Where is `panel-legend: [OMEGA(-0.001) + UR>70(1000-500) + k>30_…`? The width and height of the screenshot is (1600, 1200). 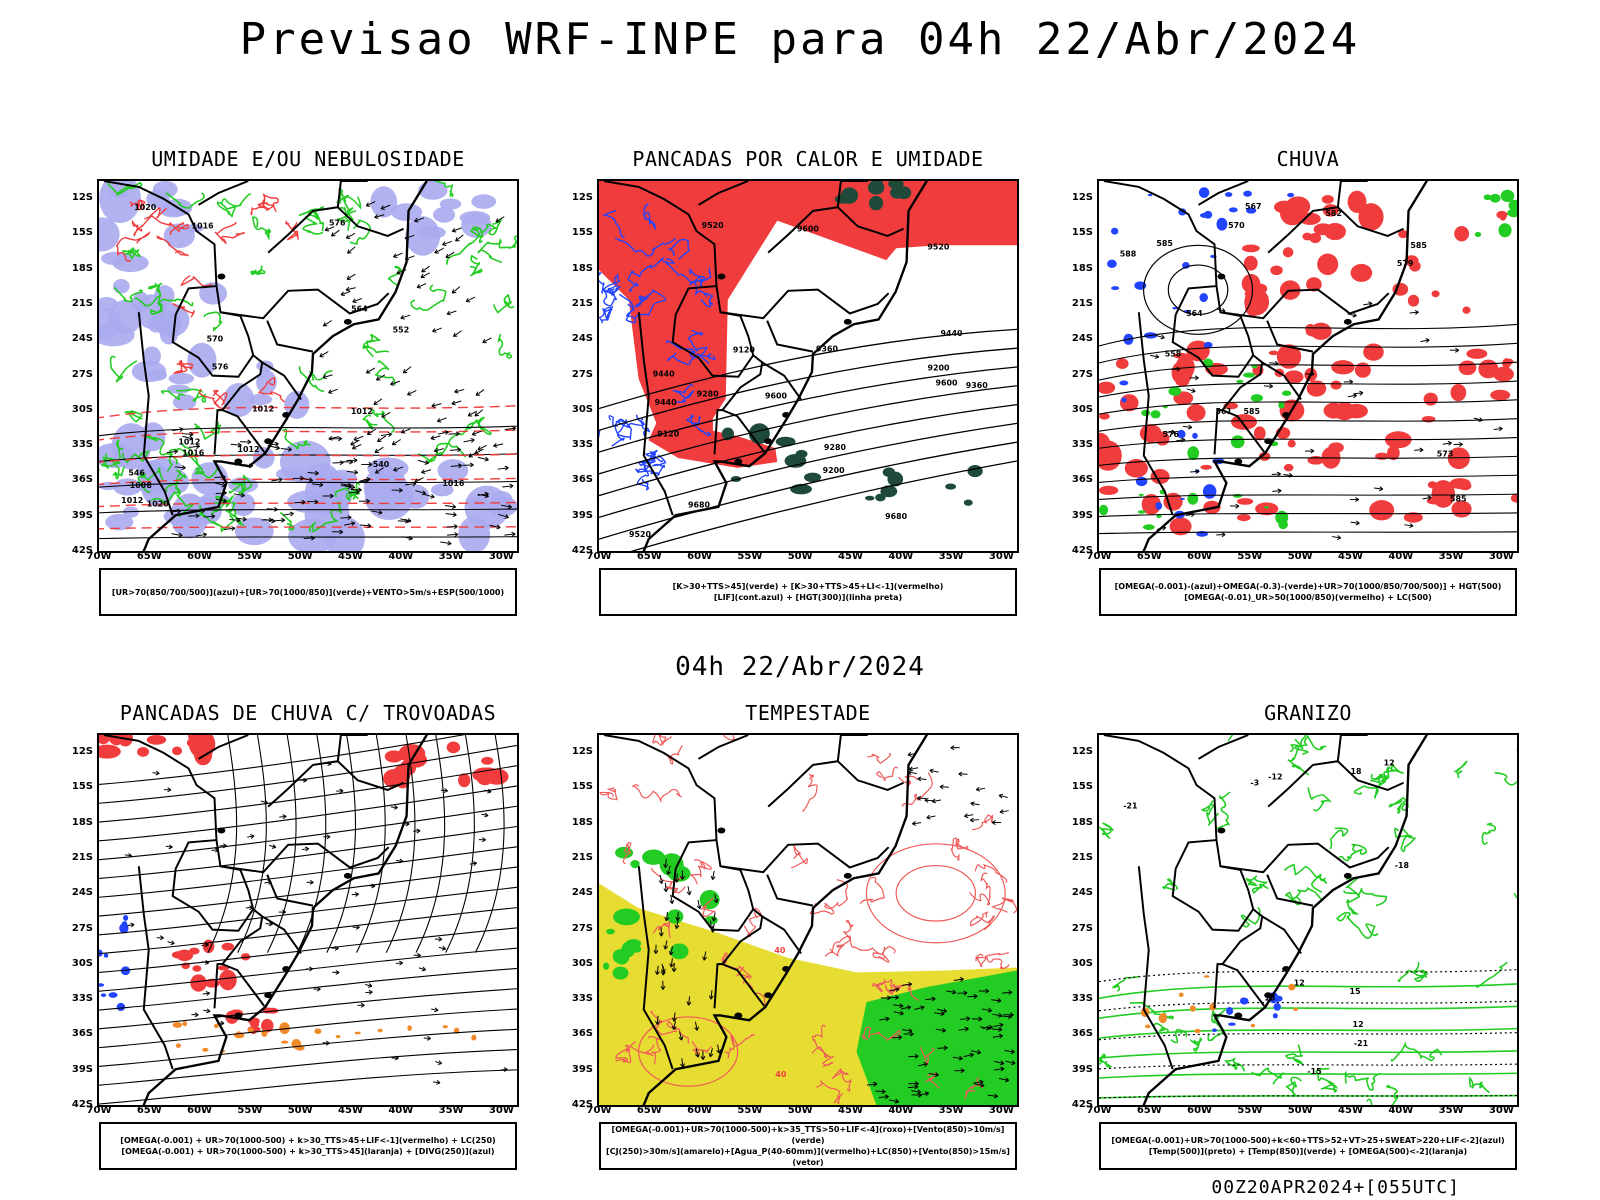
panel-legend: [OMEGA(-0.001) + UR>70(1000-500) + k>30_… is located at coordinates (308, 1146).